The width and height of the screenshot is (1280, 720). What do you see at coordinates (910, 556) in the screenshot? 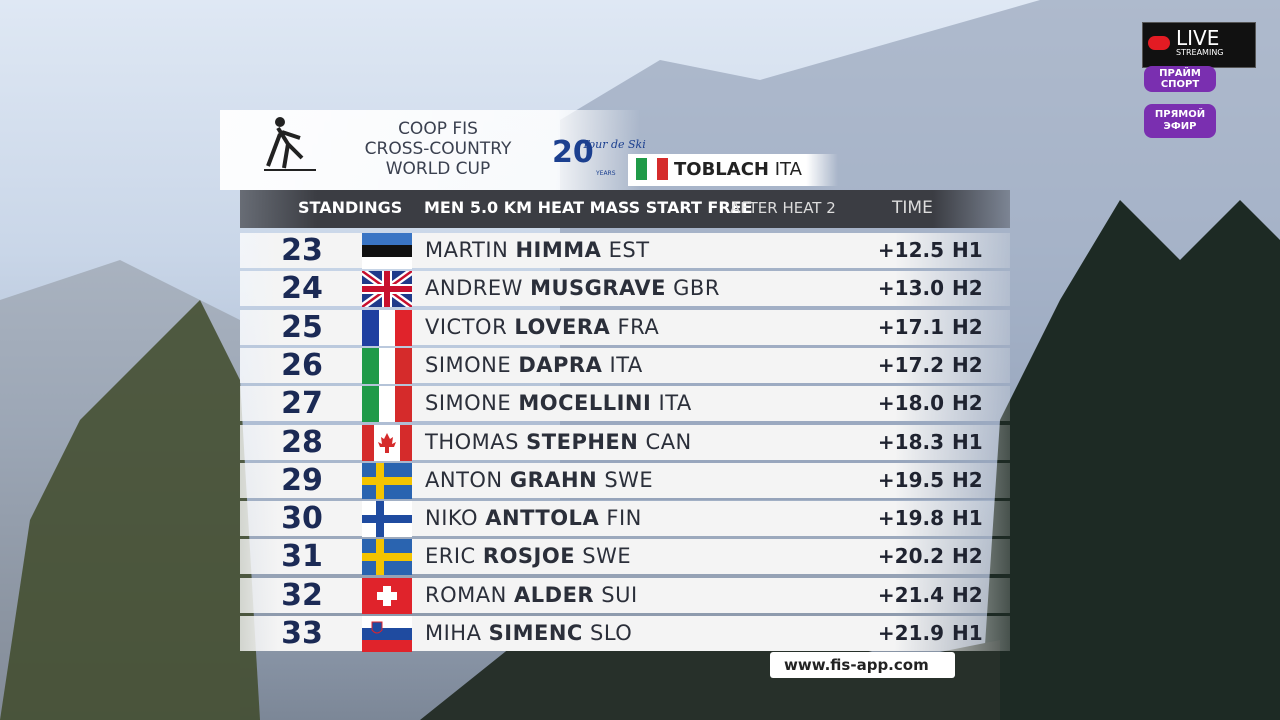
I see `time: +20.2` at bounding box center [910, 556].